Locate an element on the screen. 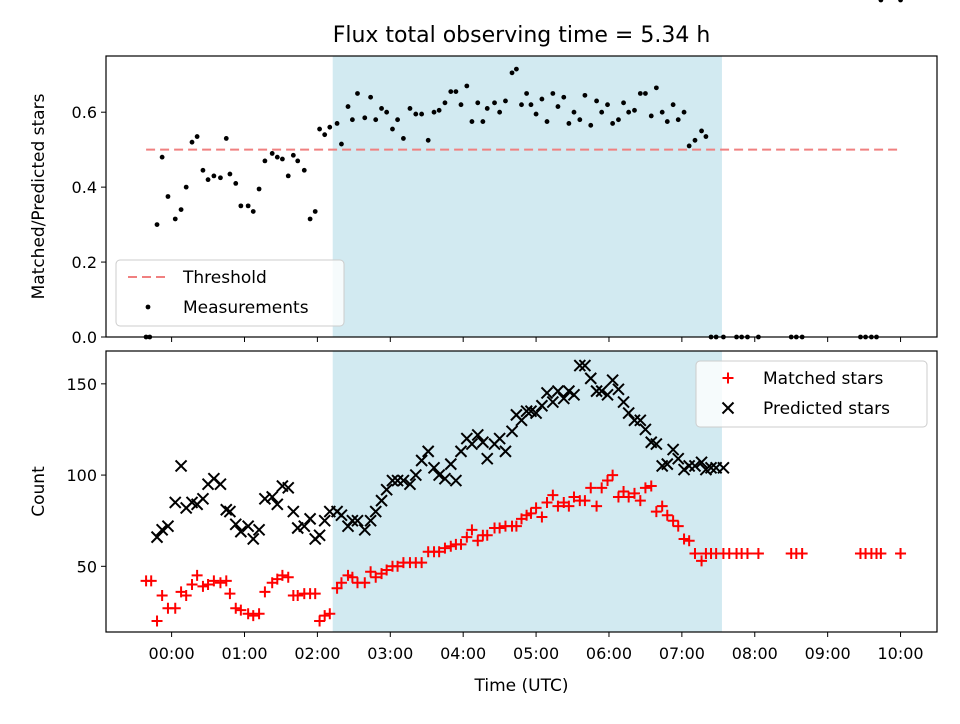 This screenshot has width=960, height=724. x-tick-label: 06:00 is located at coordinates (609, 653).